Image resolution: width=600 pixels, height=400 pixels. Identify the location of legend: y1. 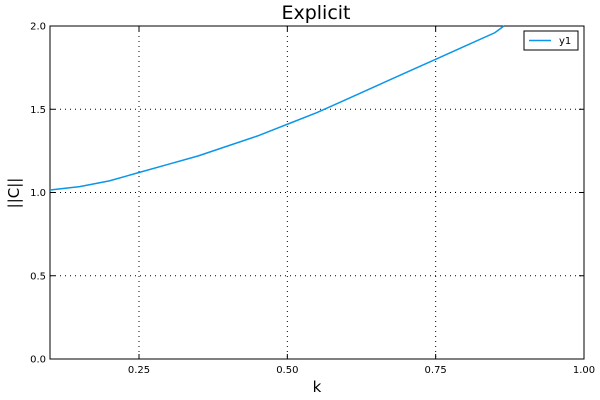
(551, 40).